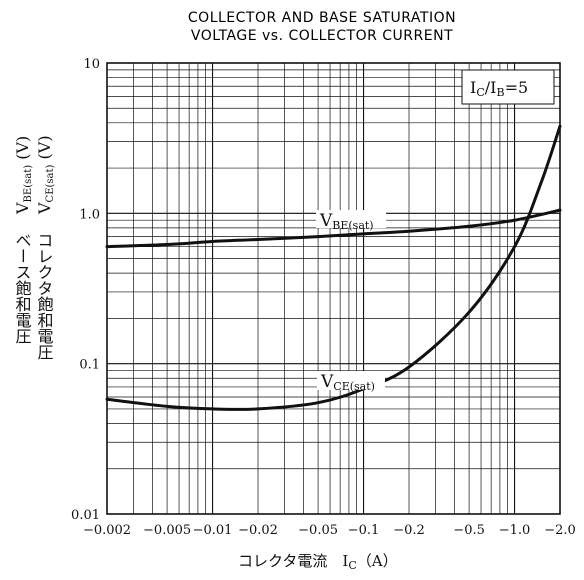  What do you see at coordinates (318, 530) in the screenshot?
I see `x-tick-label: −0.05` at bounding box center [318, 530].